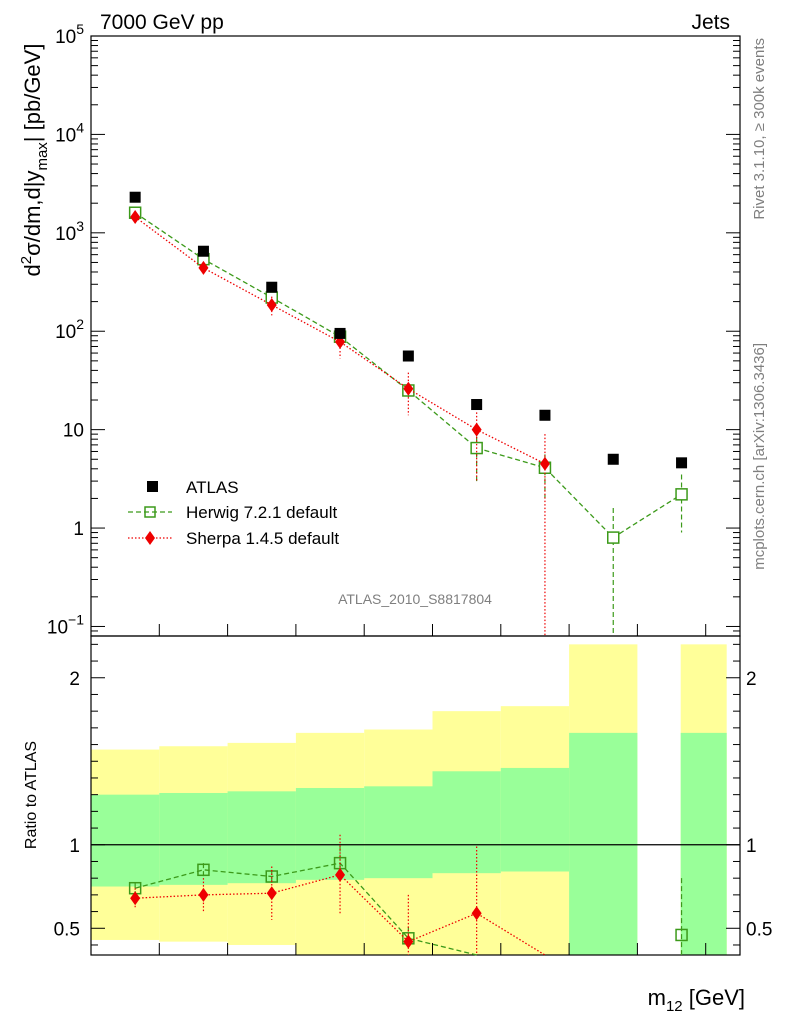  Describe the element at coordinates (415, 599) in the screenshot. I see `analysis-id-label: ATLAS_2010_S8817804` at that location.